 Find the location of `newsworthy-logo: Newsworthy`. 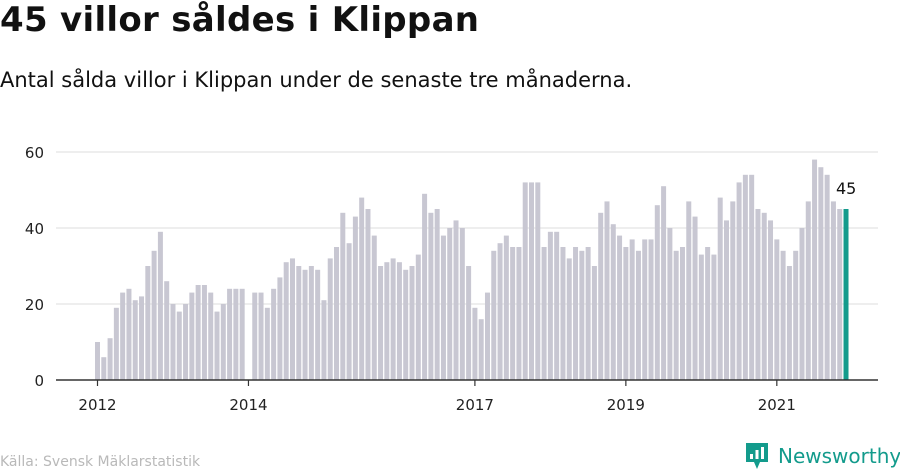

newsworthy-logo: Newsworthy is located at coordinates (822, 456).